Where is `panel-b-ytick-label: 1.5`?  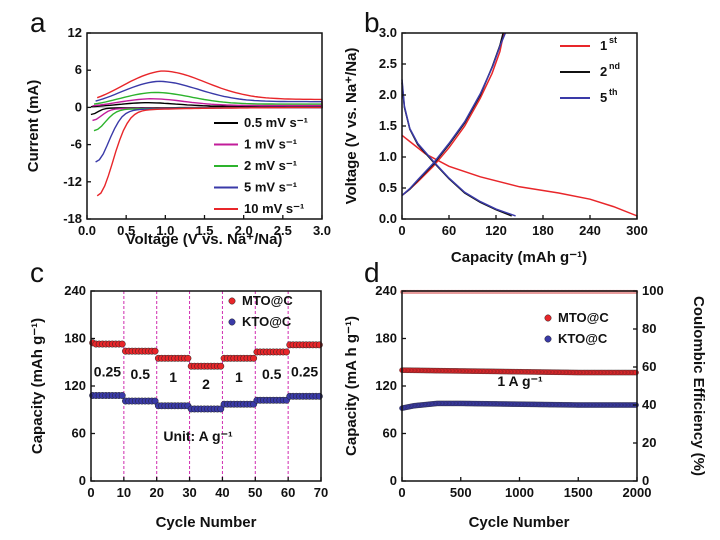
panel-b-ytick-label: 1.5 is located at coordinates (388, 125).